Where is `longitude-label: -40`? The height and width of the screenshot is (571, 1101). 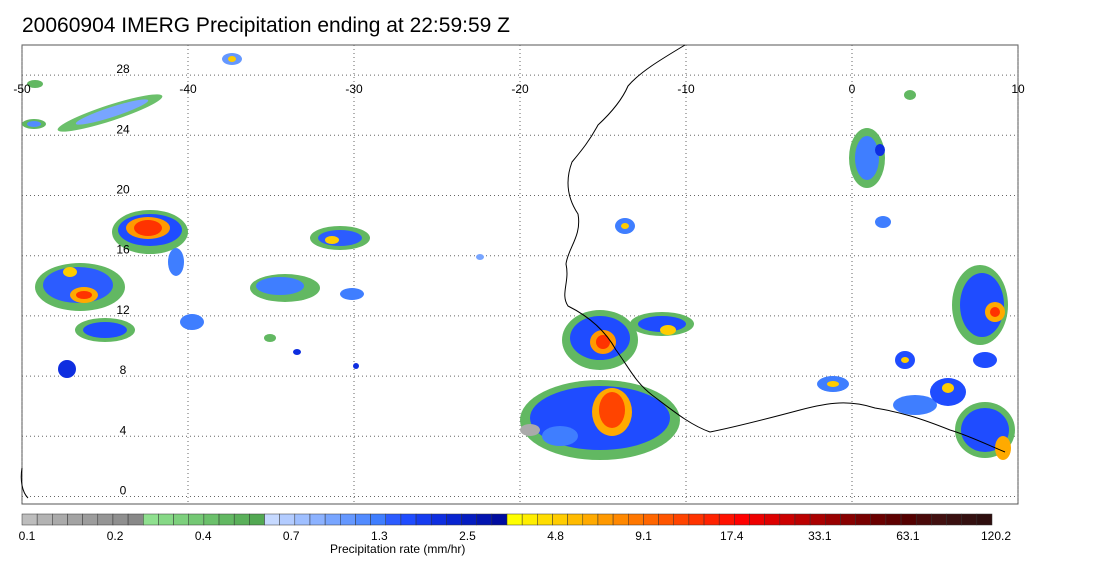
longitude-label: -40 is located at coordinates (188, 89).